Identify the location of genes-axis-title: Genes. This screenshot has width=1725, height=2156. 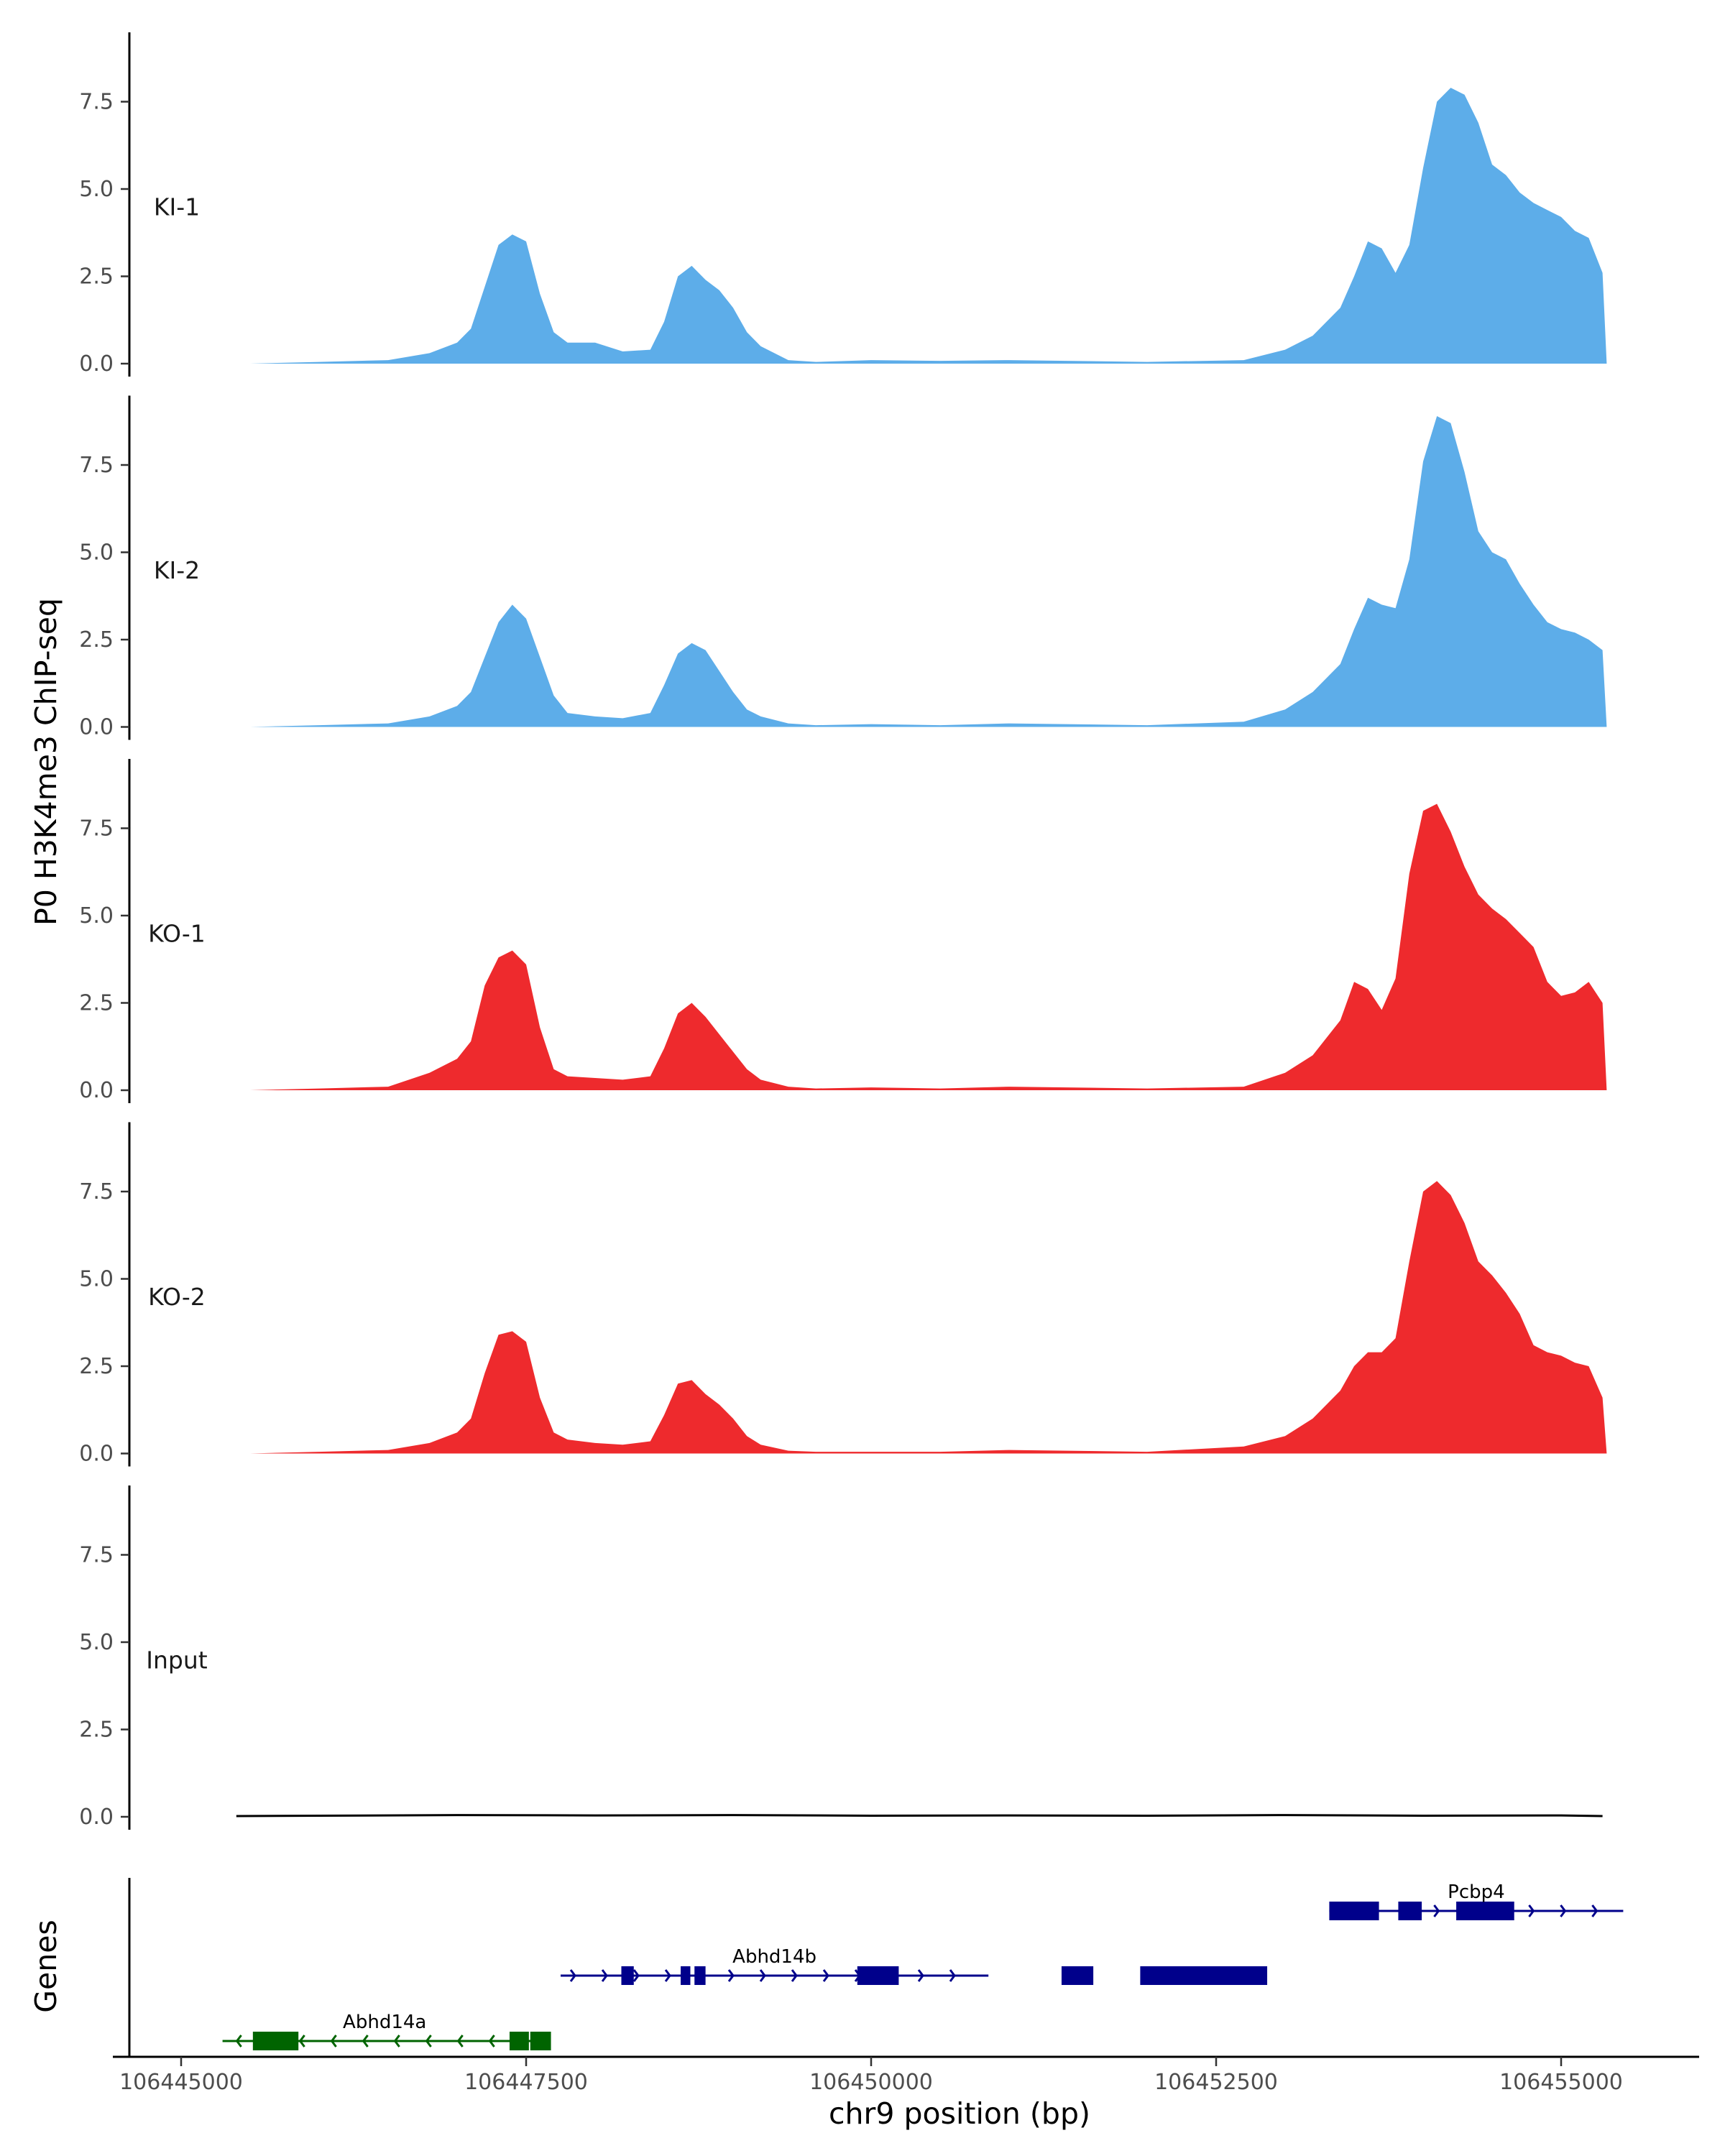
(46, 1966).